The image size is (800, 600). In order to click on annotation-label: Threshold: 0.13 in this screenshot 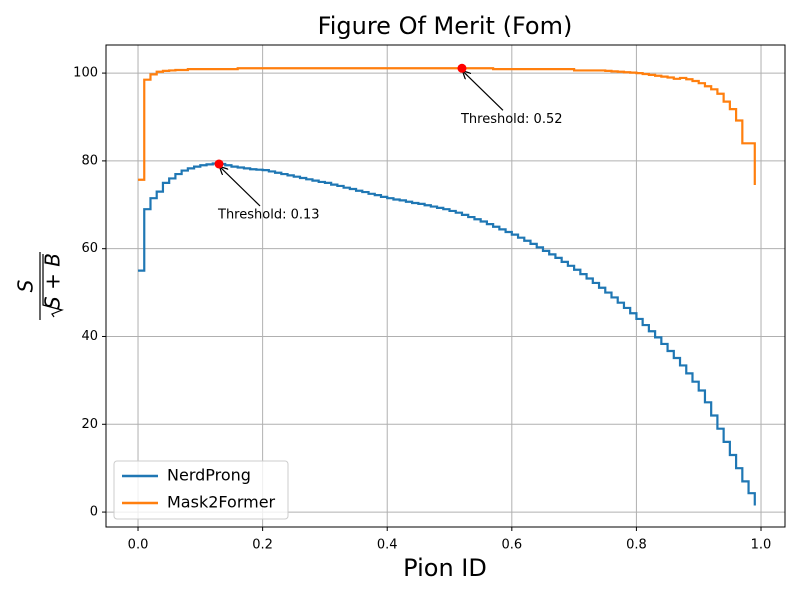, I will do `click(268, 214)`.